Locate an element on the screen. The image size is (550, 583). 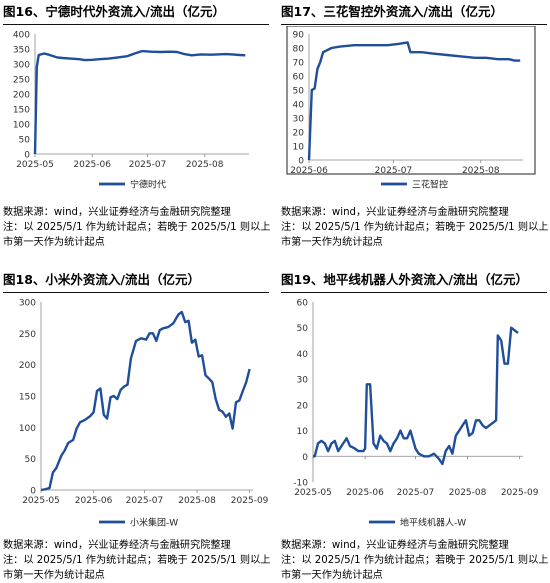
y-tick-label: 70 is located at coordinates (299, 64).